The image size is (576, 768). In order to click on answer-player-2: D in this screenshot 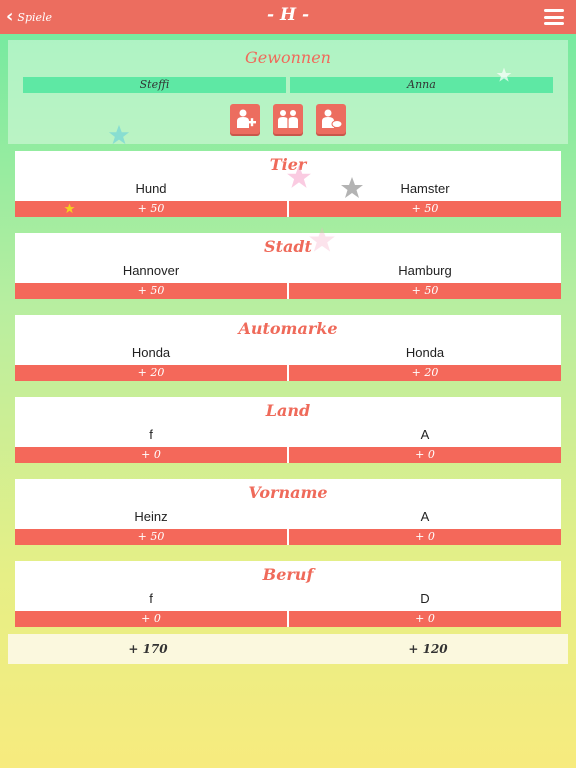, I will do `click(425, 598)`.